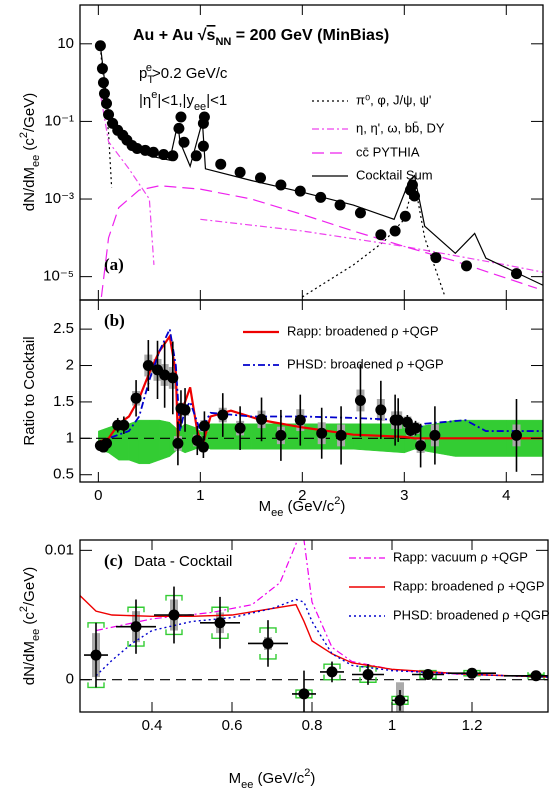 The height and width of the screenshot is (794, 551). Describe the element at coordinates (63, 328) in the screenshot. I see `y-tick-label: 2.5` at that location.